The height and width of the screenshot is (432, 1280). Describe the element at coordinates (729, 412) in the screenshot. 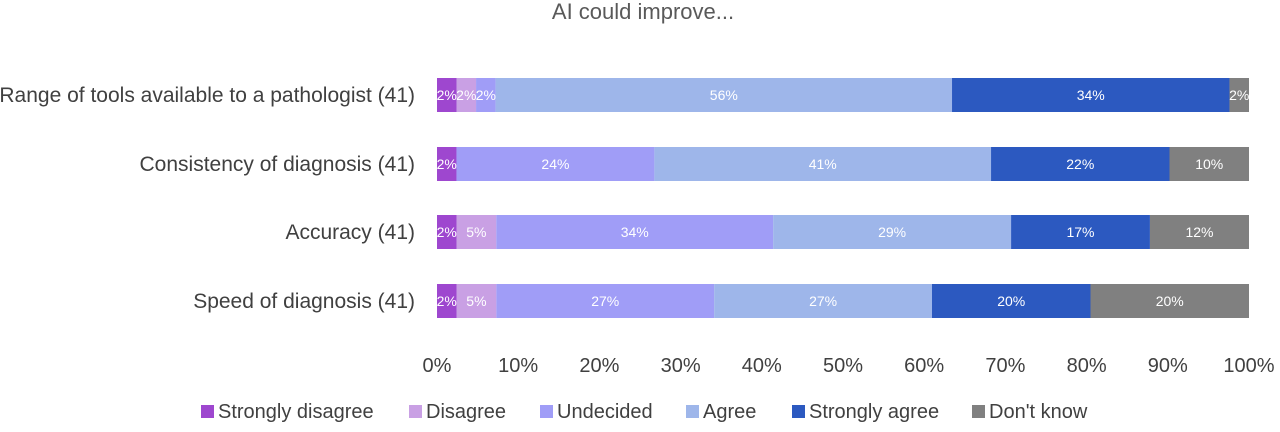

I see `legend-label: Agree` at that location.